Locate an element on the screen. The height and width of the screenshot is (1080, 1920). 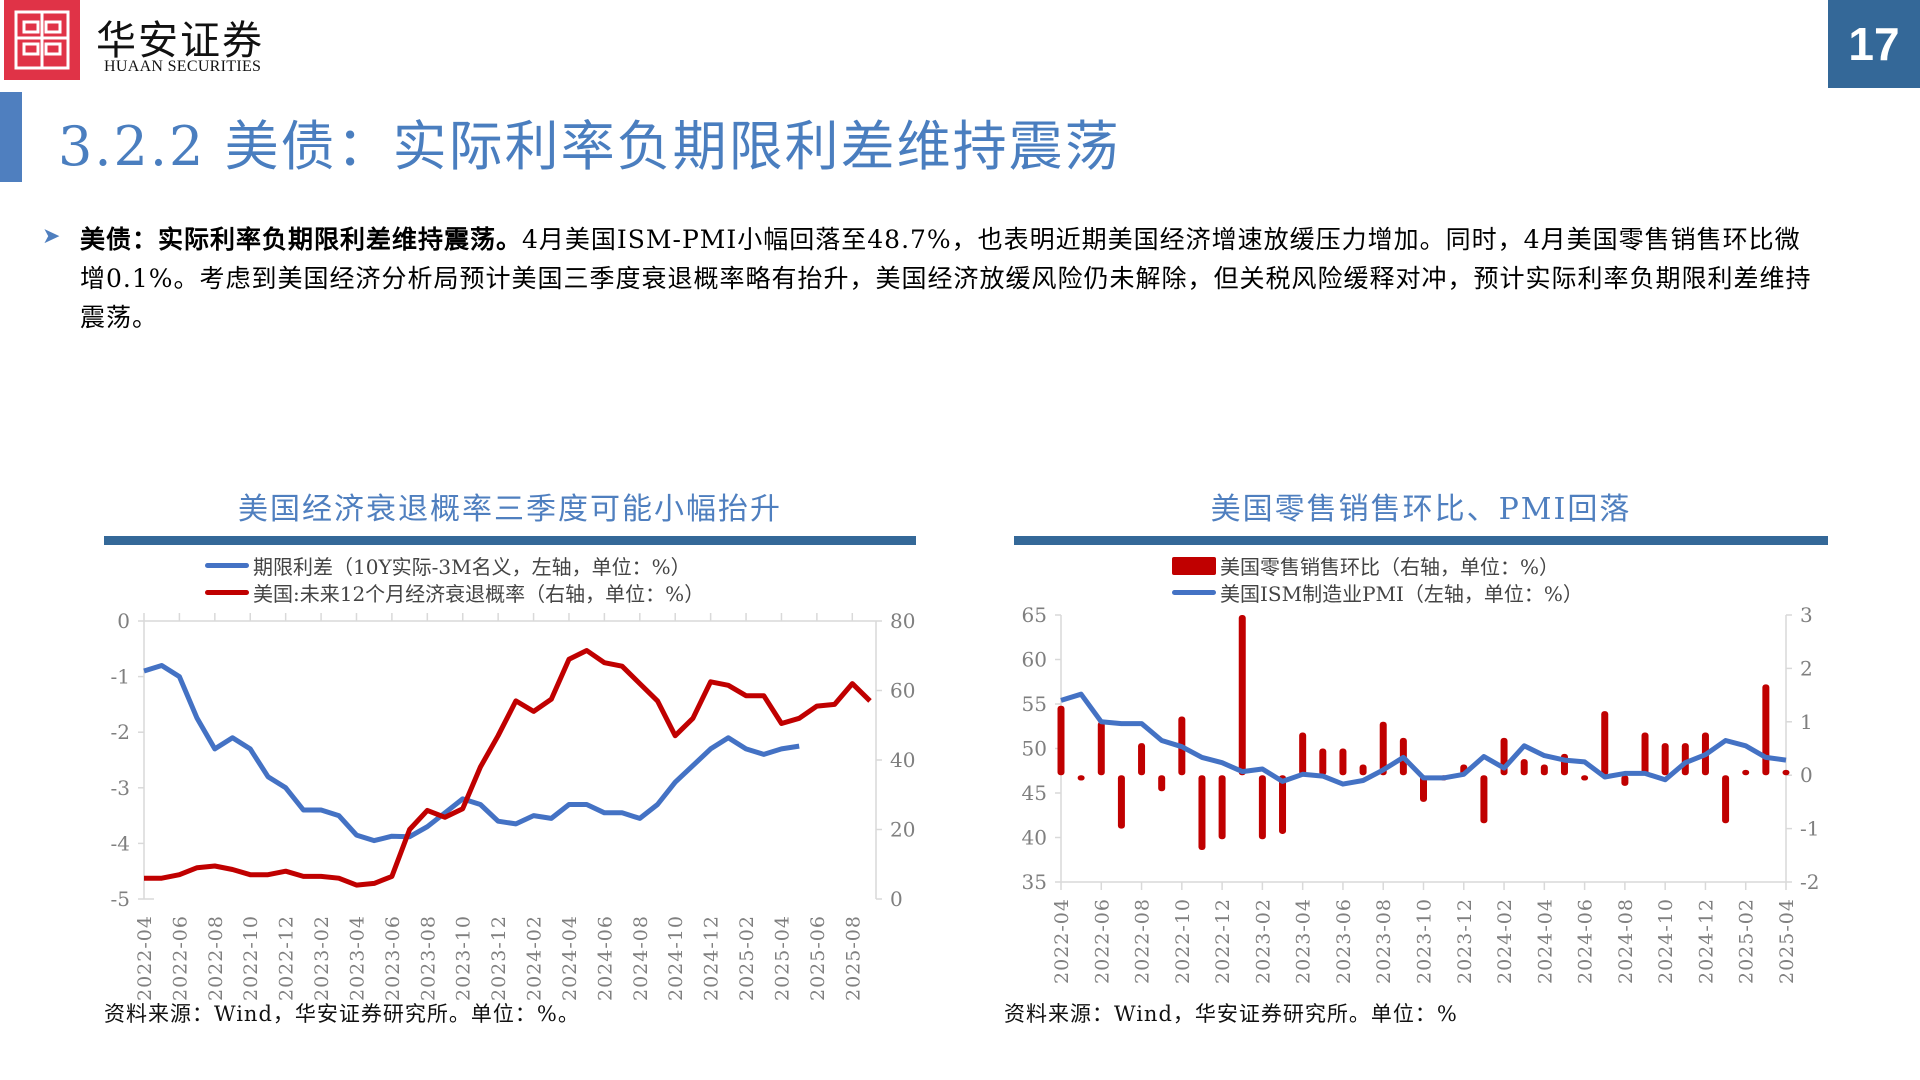
y-tick-label: 3 is located at coordinates (1806, 615).